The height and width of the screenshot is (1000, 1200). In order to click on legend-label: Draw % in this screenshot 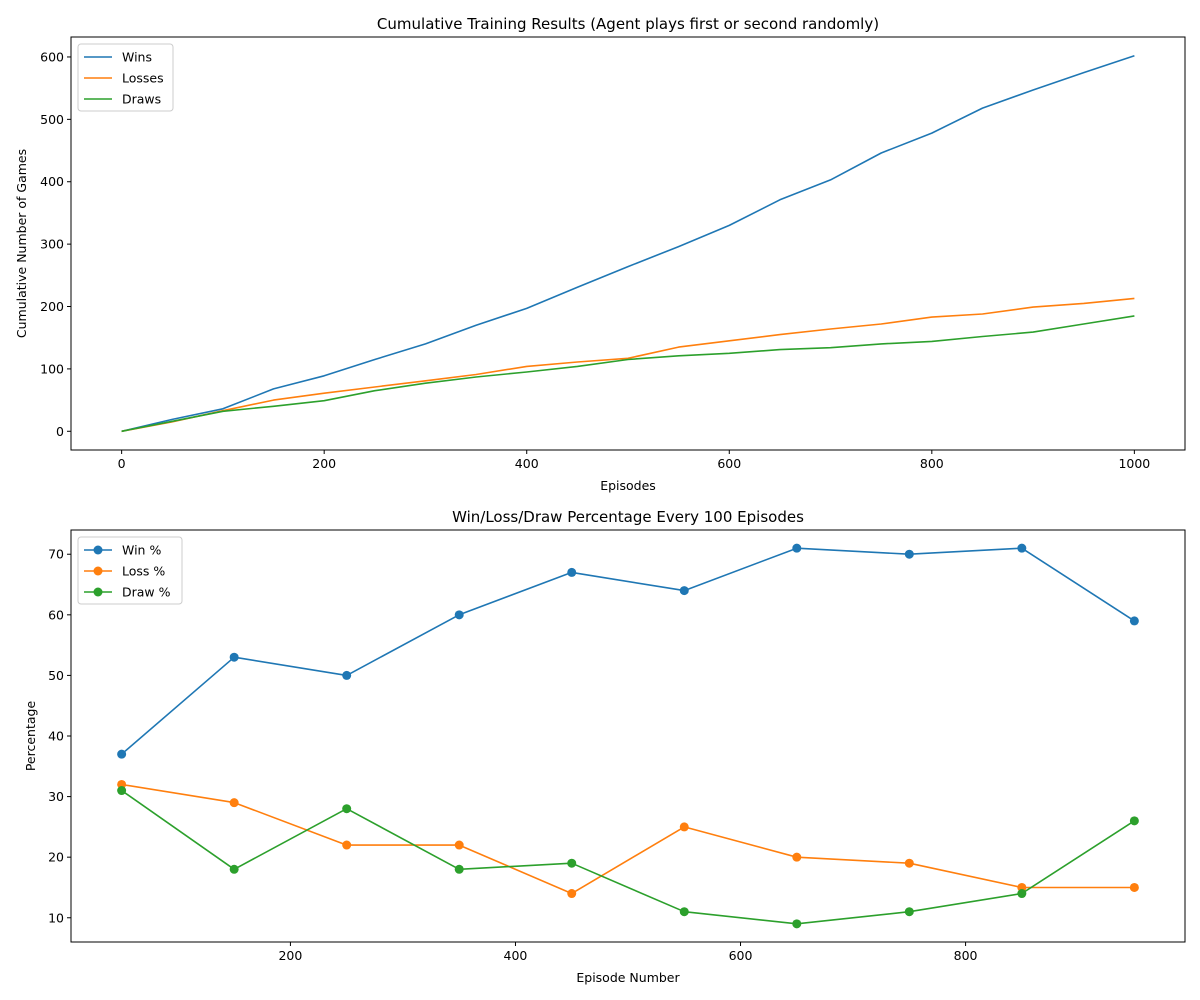, I will do `click(146, 592)`.